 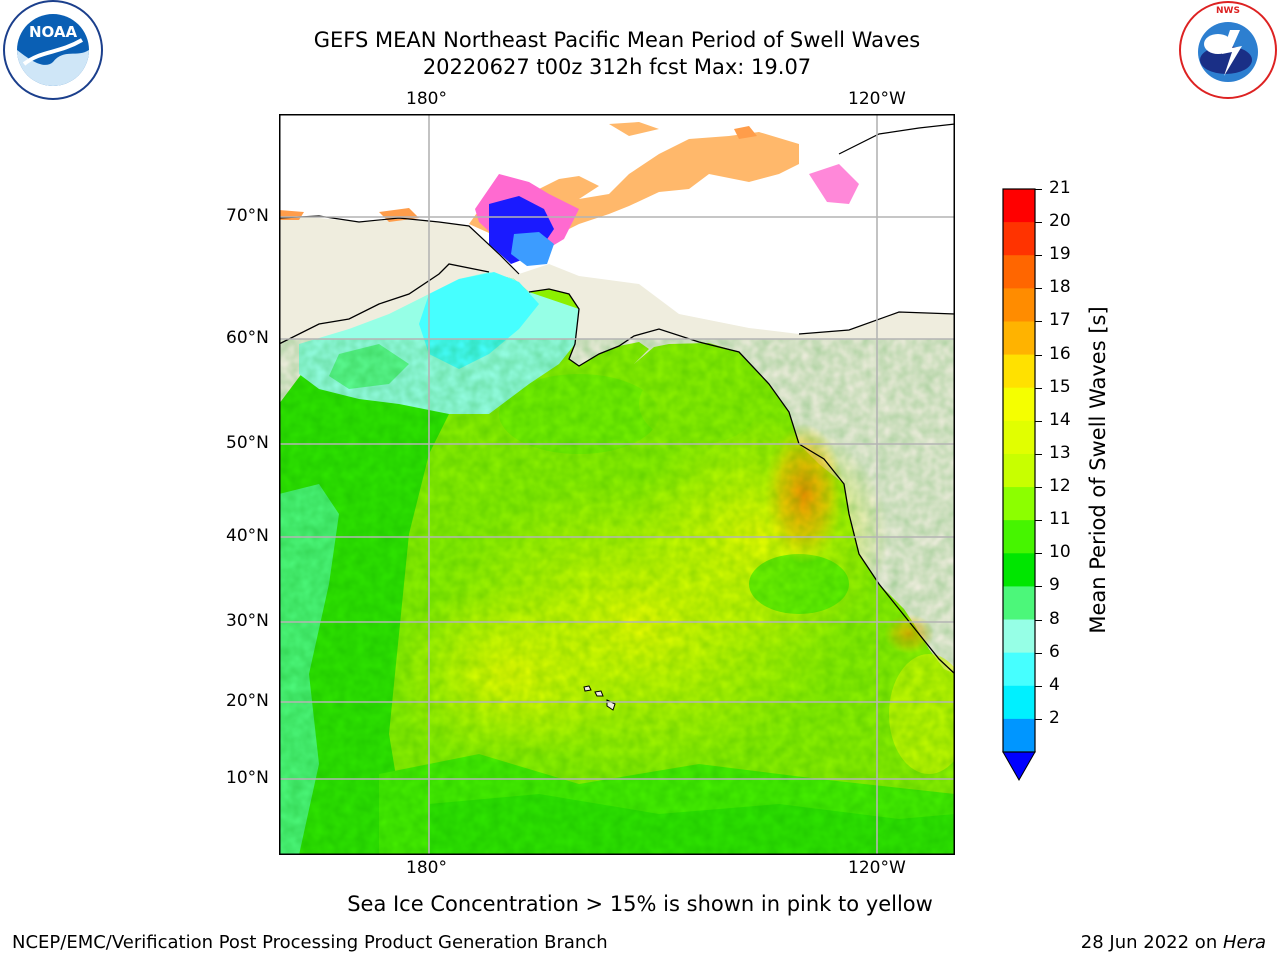 I want to click on lon-label-bottom-180: 180°, so click(x=426, y=868).